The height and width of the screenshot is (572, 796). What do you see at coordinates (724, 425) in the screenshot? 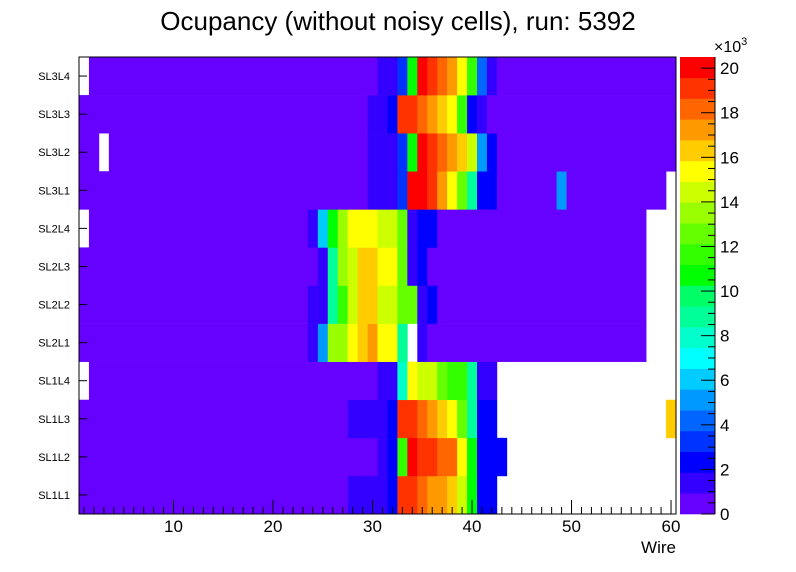
I see `color-scale-tick-label: 4` at bounding box center [724, 425].